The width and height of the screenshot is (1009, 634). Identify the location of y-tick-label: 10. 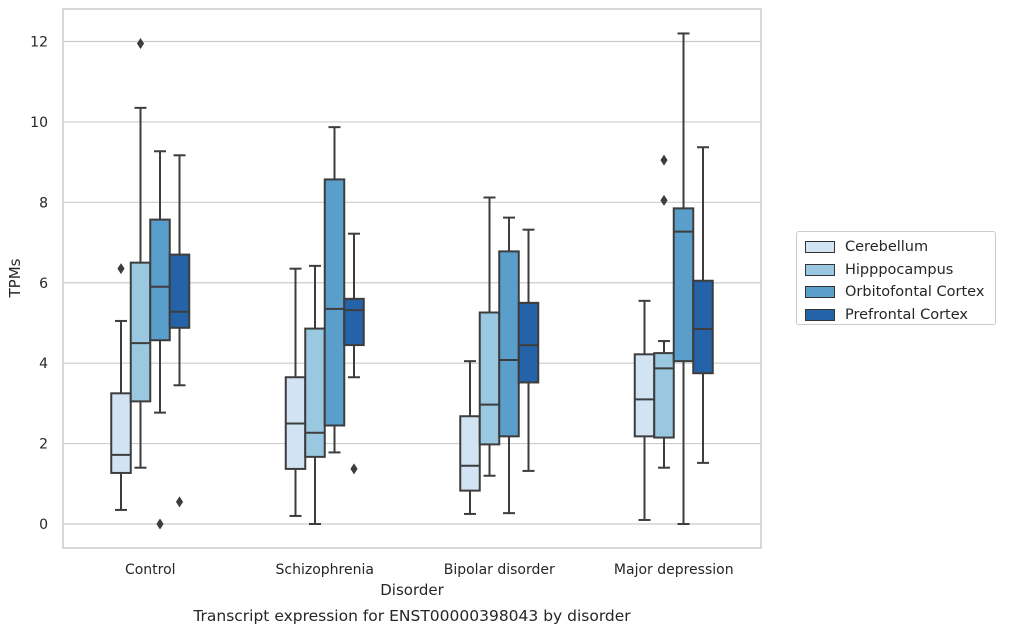
(39, 123).